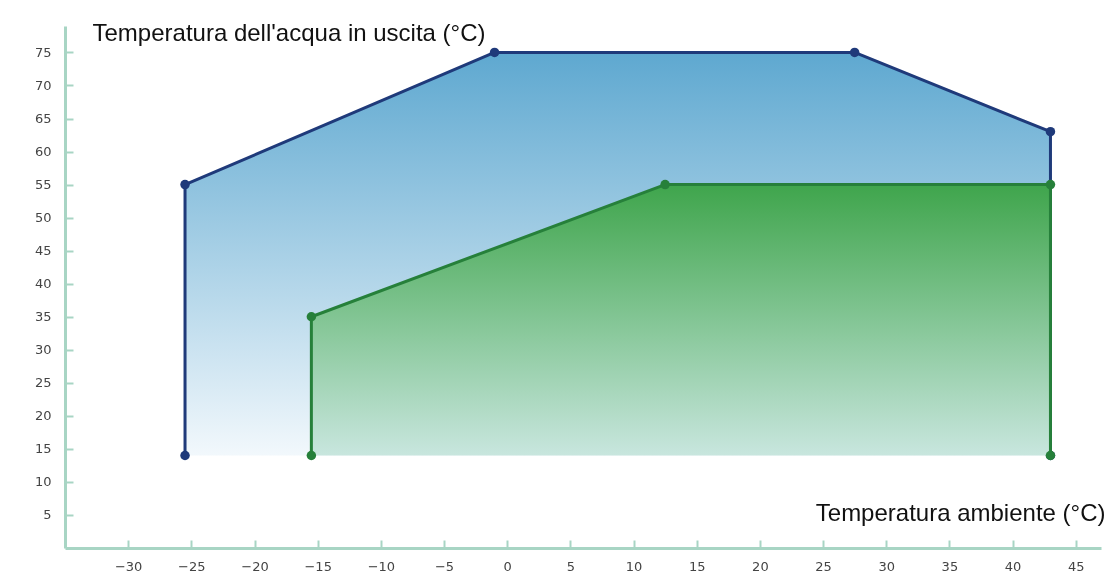 This screenshot has width=1109, height=585. Describe the element at coordinates (1013, 566) in the screenshot. I see `x-tick-label: 40` at that location.